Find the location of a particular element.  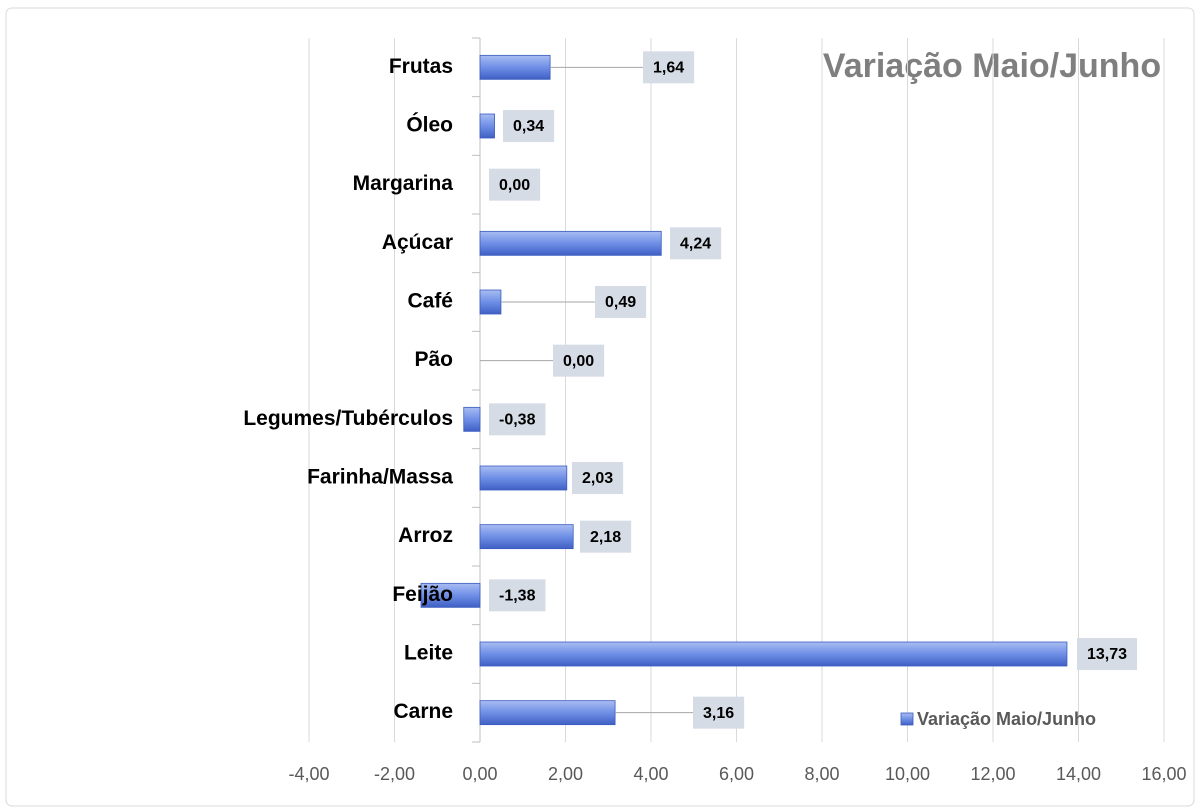

value-label: 0,34 is located at coordinates (528, 126).